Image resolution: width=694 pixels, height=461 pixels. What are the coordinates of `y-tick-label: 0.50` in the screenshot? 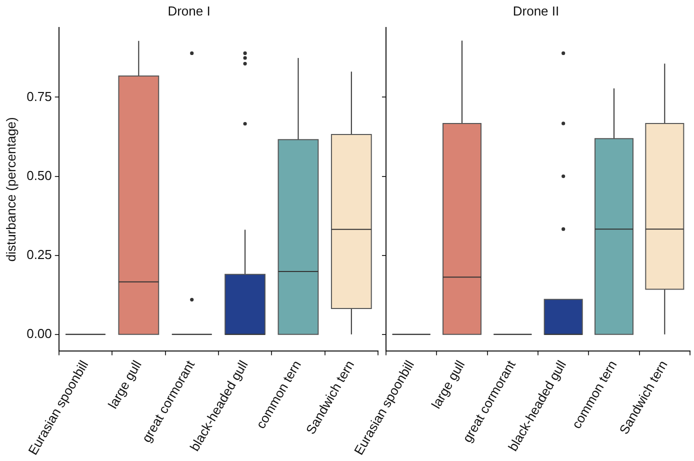 It's located at (39, 175).